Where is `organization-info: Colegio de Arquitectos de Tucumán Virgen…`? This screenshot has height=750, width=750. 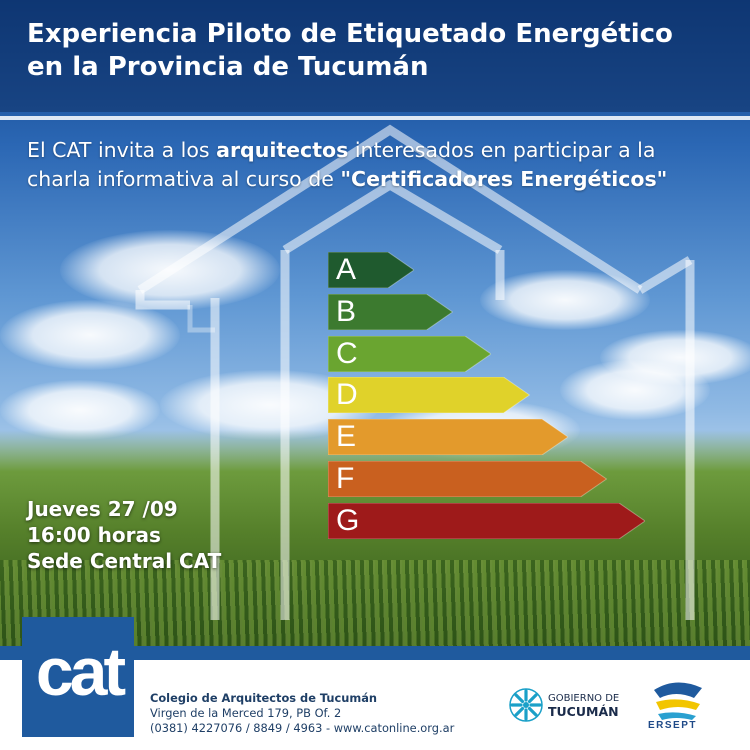 organization-info: Colegio de Arquitectos de Tucumán Virgen… is located at coordinates (302, 713).